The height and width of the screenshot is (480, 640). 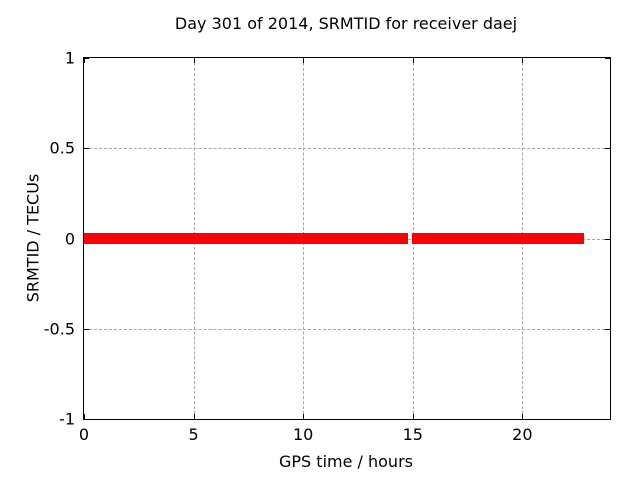 I want to click on x-tick-label: 15, so click(x=412, y=434).